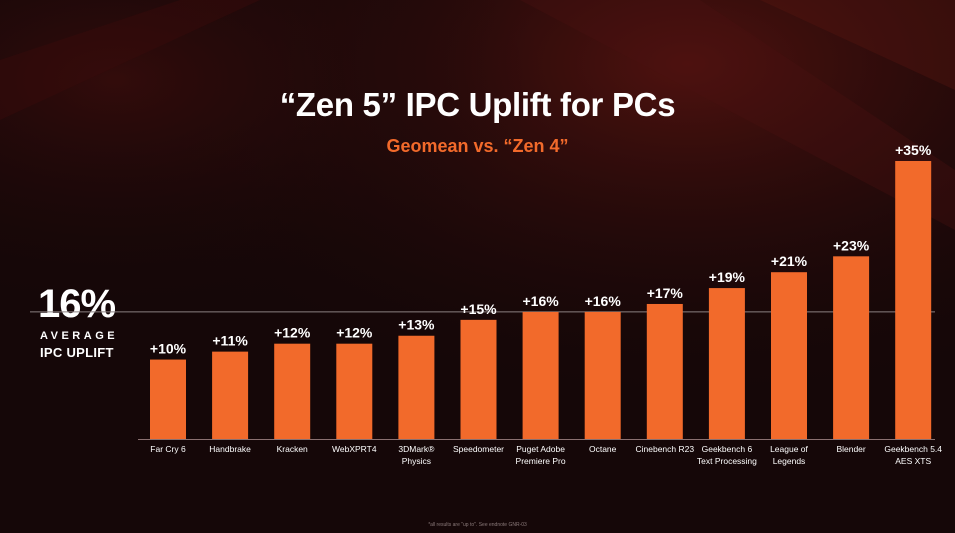  I want to click on category-label: Speedometer, so click(478, 449).